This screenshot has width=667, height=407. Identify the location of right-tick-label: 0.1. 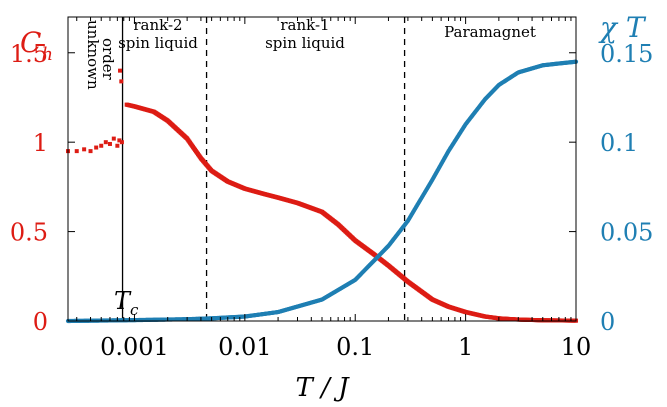
(619, 143).